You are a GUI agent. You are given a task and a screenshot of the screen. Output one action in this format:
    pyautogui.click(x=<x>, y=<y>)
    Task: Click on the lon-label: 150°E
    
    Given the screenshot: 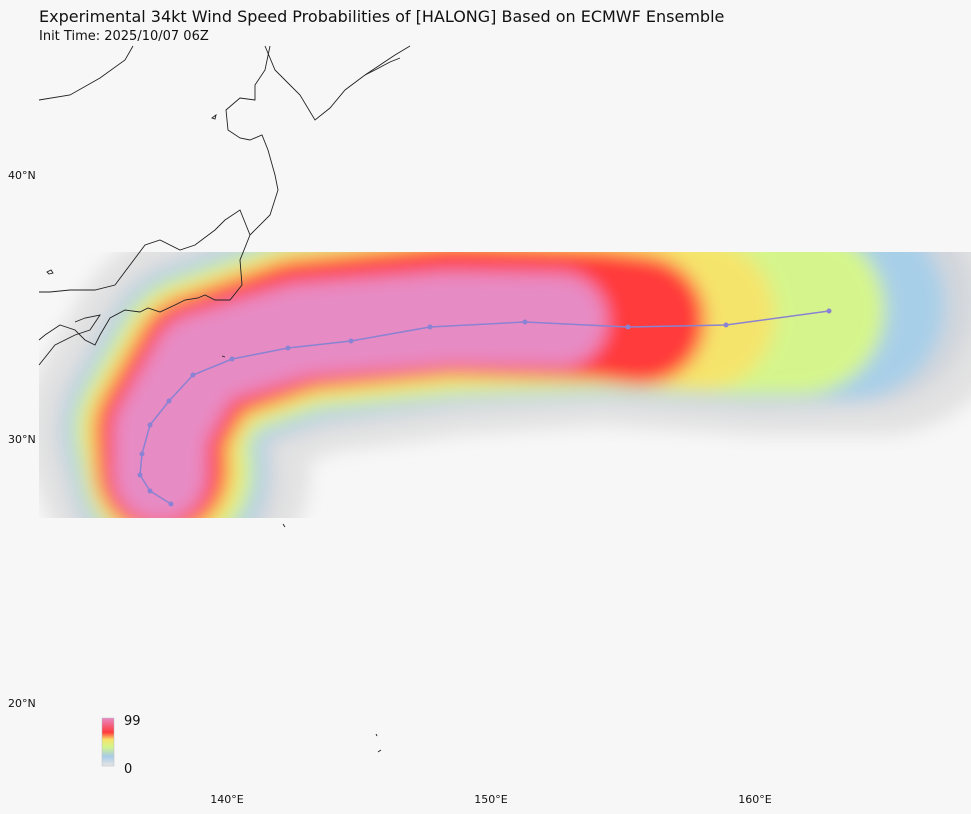 What is the action you would take?
    pyautogui.click(x=490, y=799)
    